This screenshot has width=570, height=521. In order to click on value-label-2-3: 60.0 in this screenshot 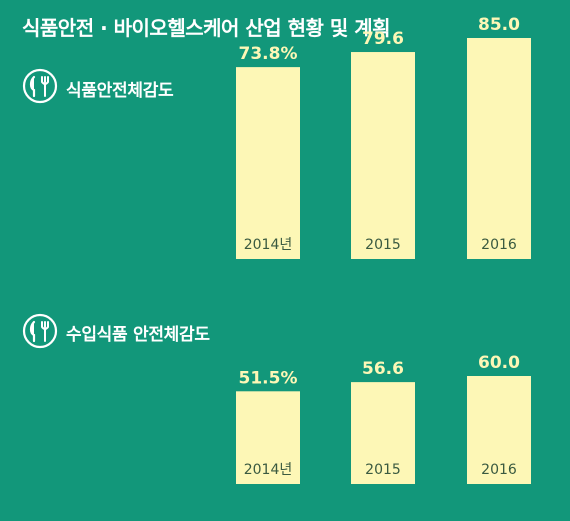, I will do `click(499, 363)`.